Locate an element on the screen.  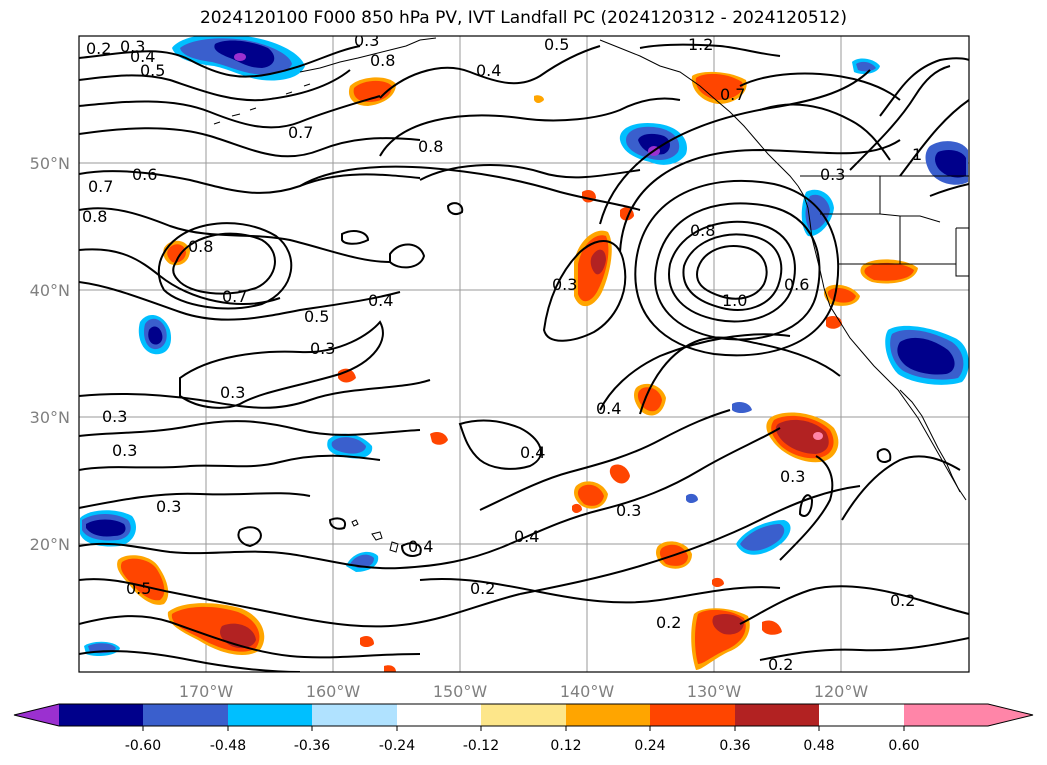
colorbar-outline is located at coordinates (523, 715).